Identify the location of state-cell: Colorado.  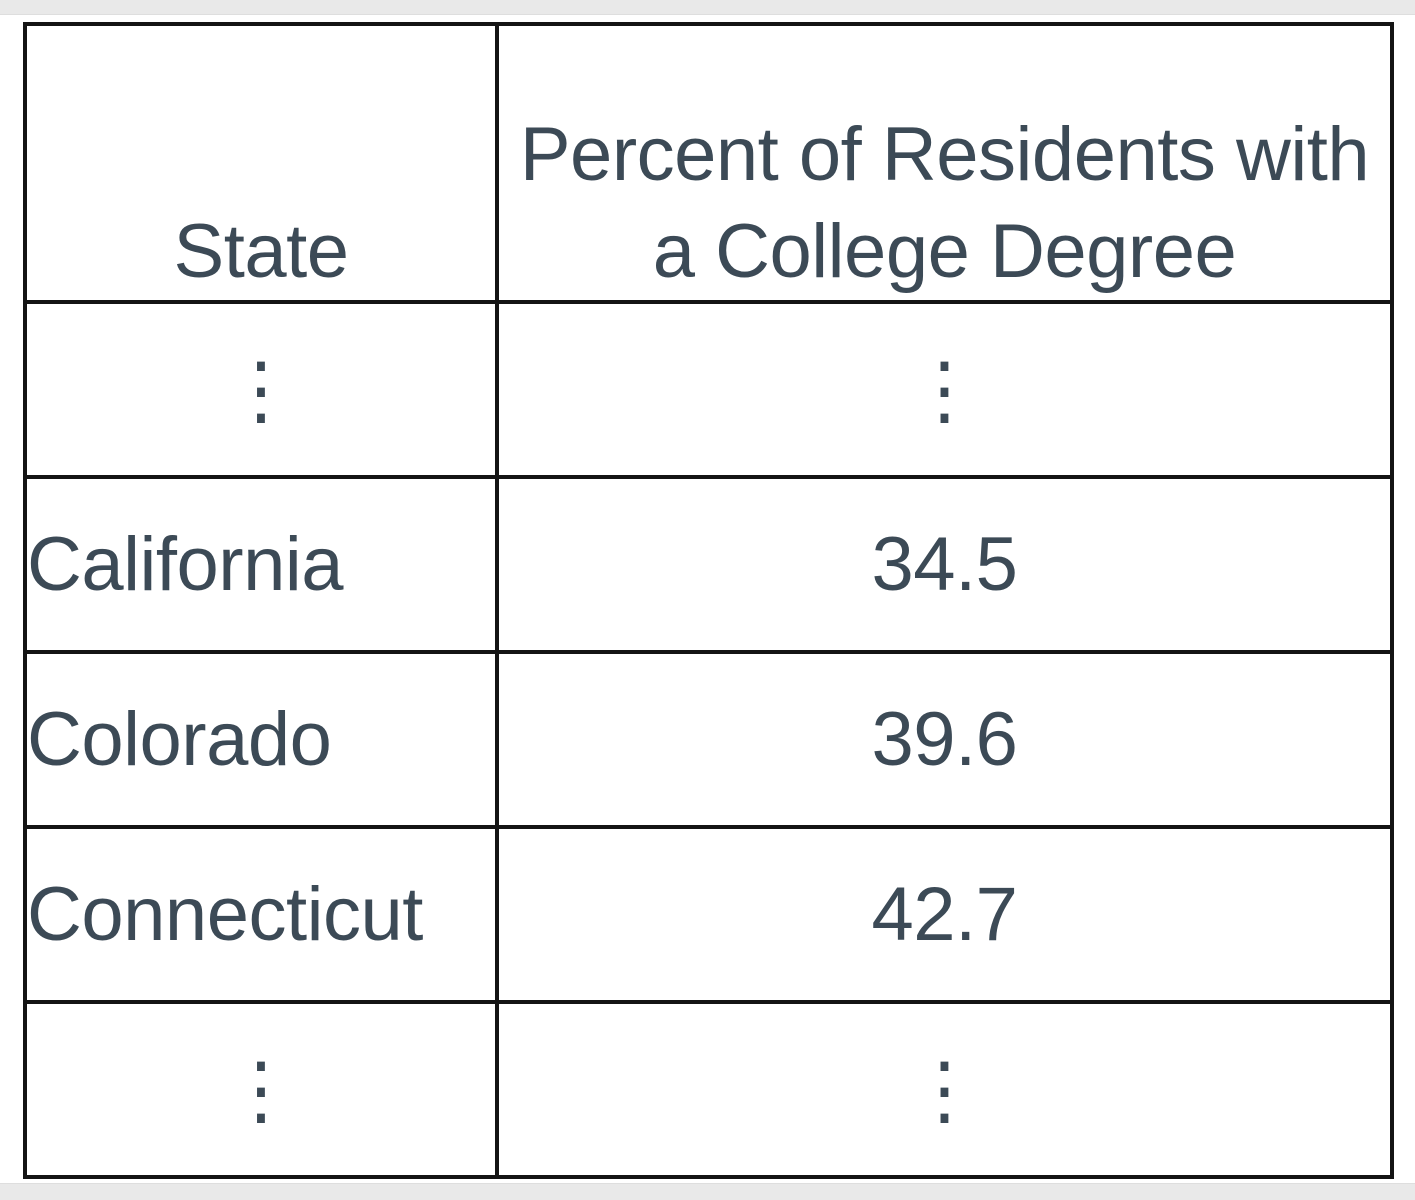
(261, 739).